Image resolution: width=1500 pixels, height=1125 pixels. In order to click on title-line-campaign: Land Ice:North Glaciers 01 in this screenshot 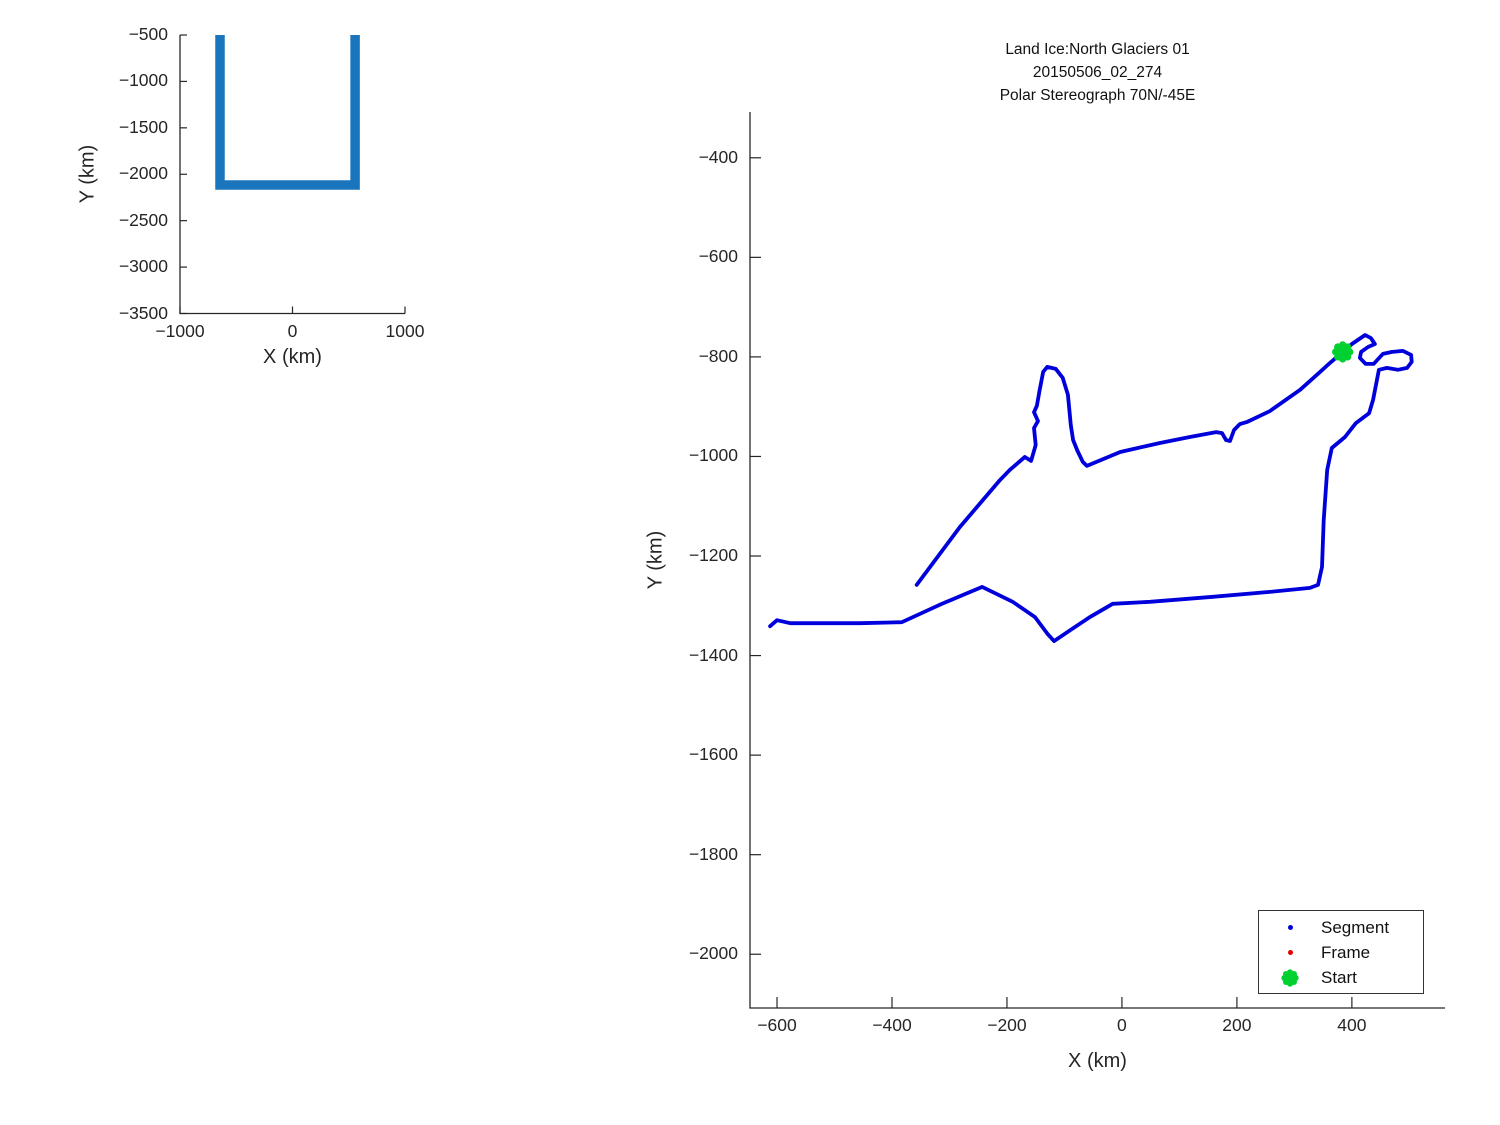, I will do `click(1097, 49)`.